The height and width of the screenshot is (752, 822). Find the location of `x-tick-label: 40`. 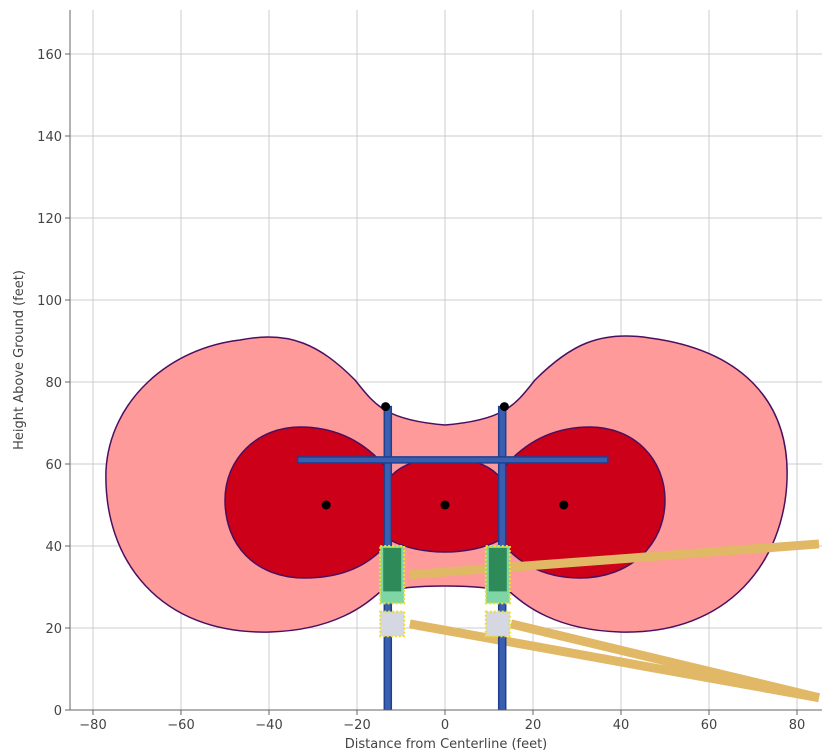

x-tick-label: 40 is located at coordinates (621, 725).